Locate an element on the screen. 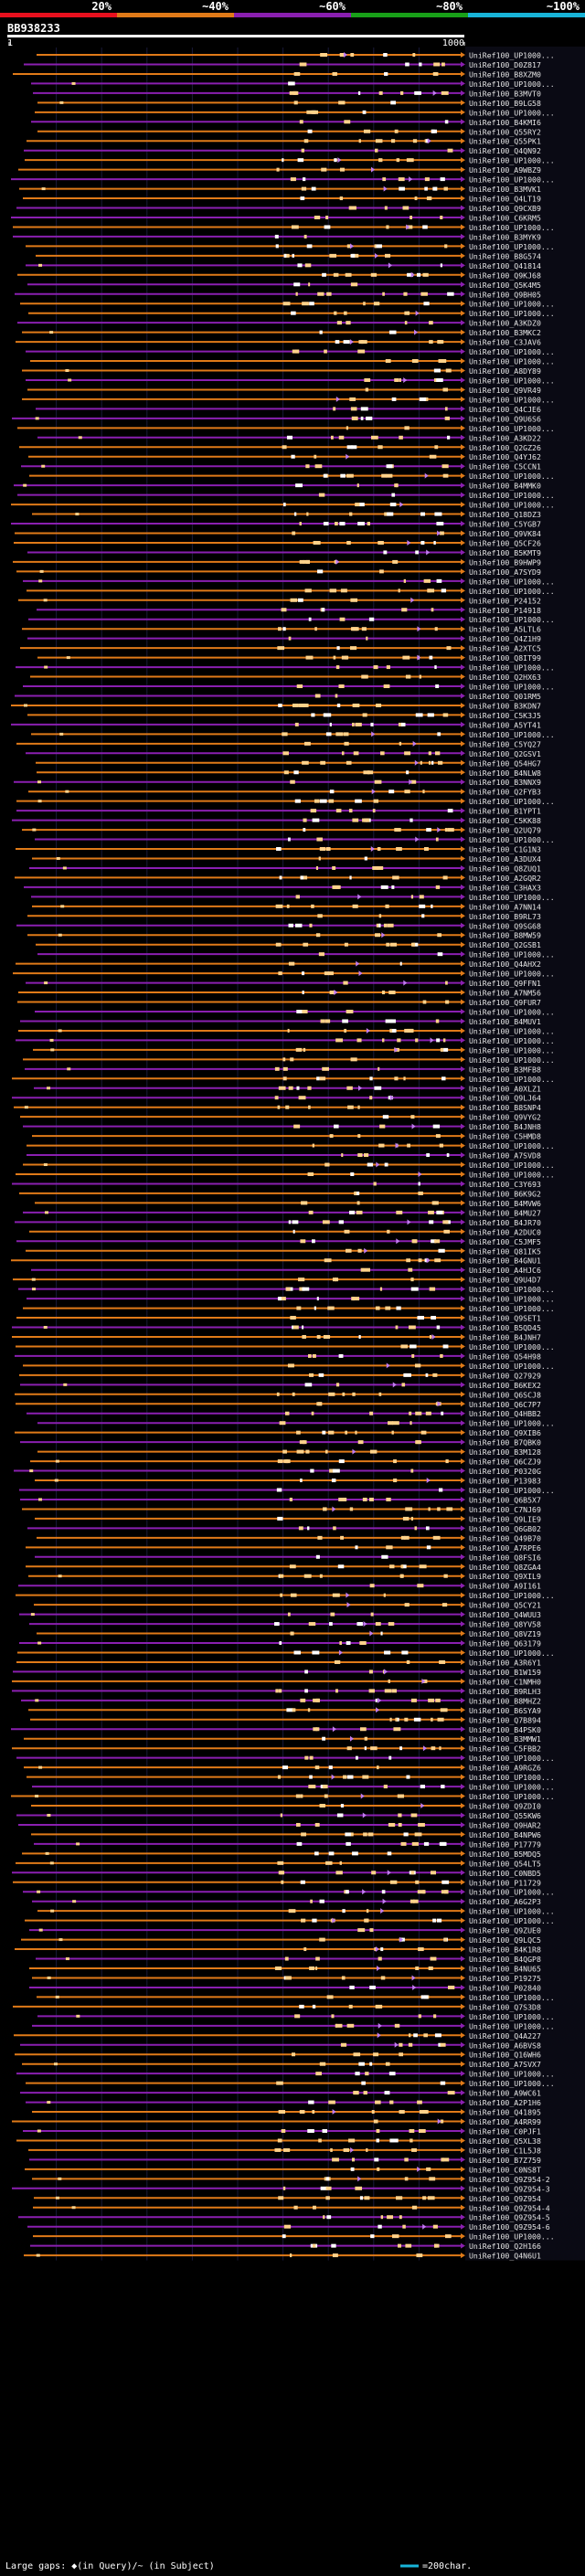 The width and height of the screenshot is (585, 2576). hit-label: UniRef100_Q2GSB1 is located at coordinates (505, 944).